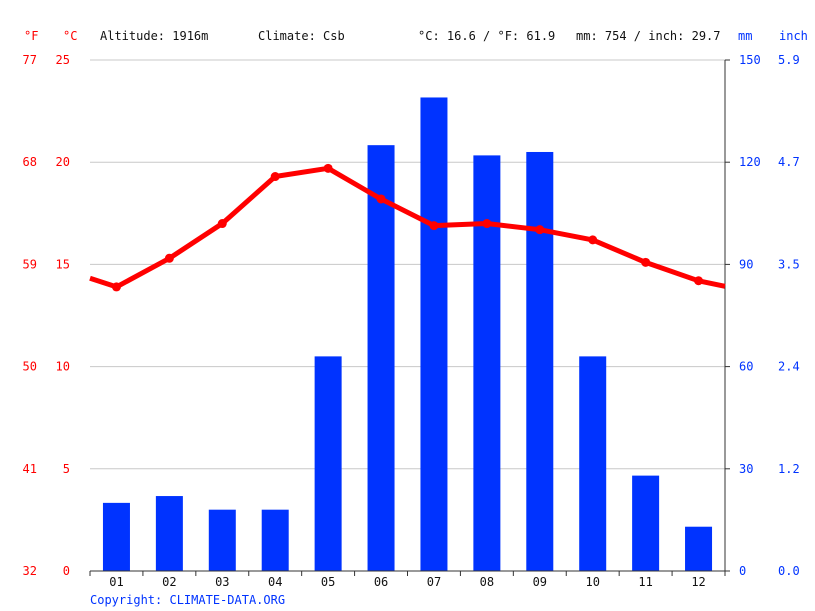  I want to click on mm-unit-label: mm, so click(745, 36).